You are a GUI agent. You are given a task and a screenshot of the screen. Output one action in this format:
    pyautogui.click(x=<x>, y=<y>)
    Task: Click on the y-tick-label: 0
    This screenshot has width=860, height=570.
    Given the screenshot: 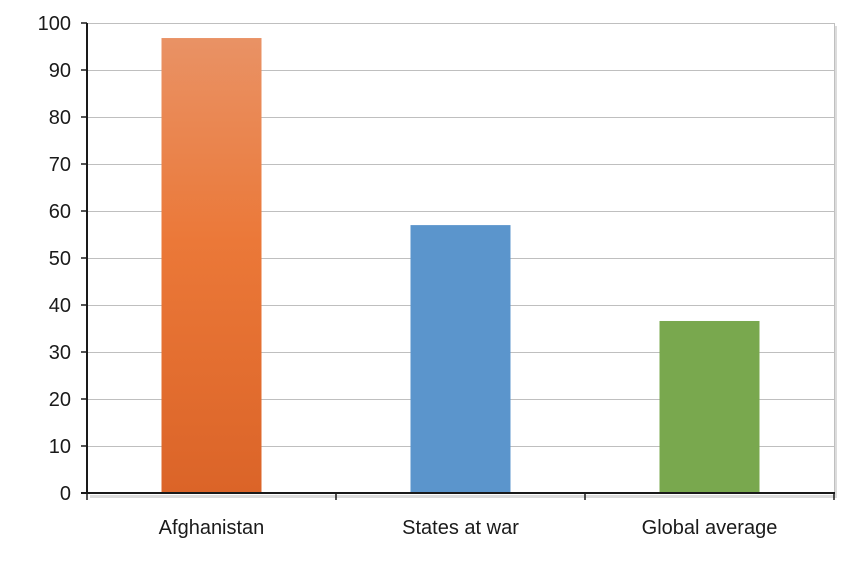 What is the action you would take?
    pyautogui.click(x=65, y=494)
    